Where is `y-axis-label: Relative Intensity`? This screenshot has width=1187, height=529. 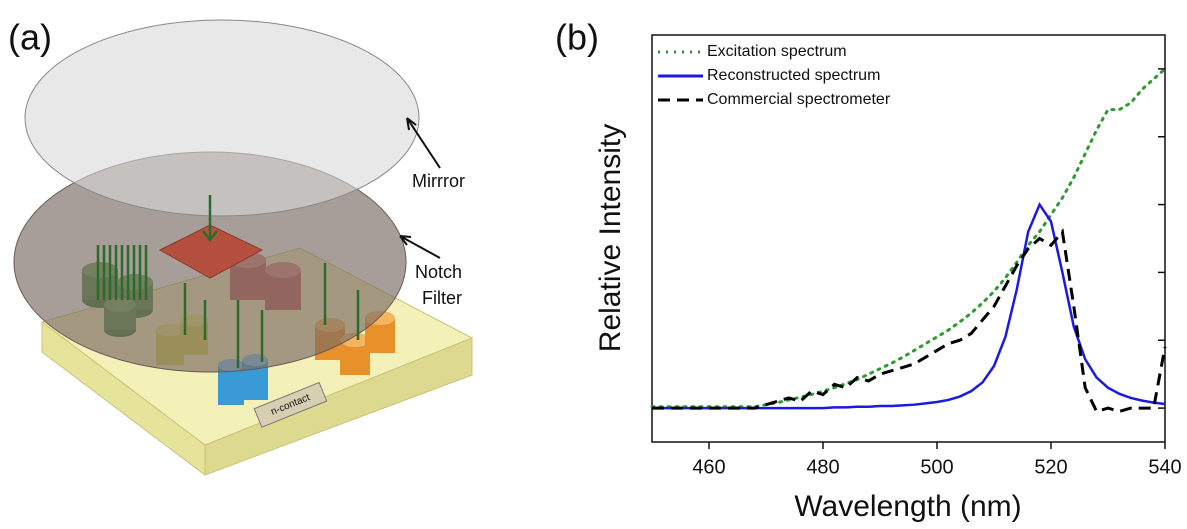 y-axis-label: Relative Intensity is located at coordinates (610, 238).